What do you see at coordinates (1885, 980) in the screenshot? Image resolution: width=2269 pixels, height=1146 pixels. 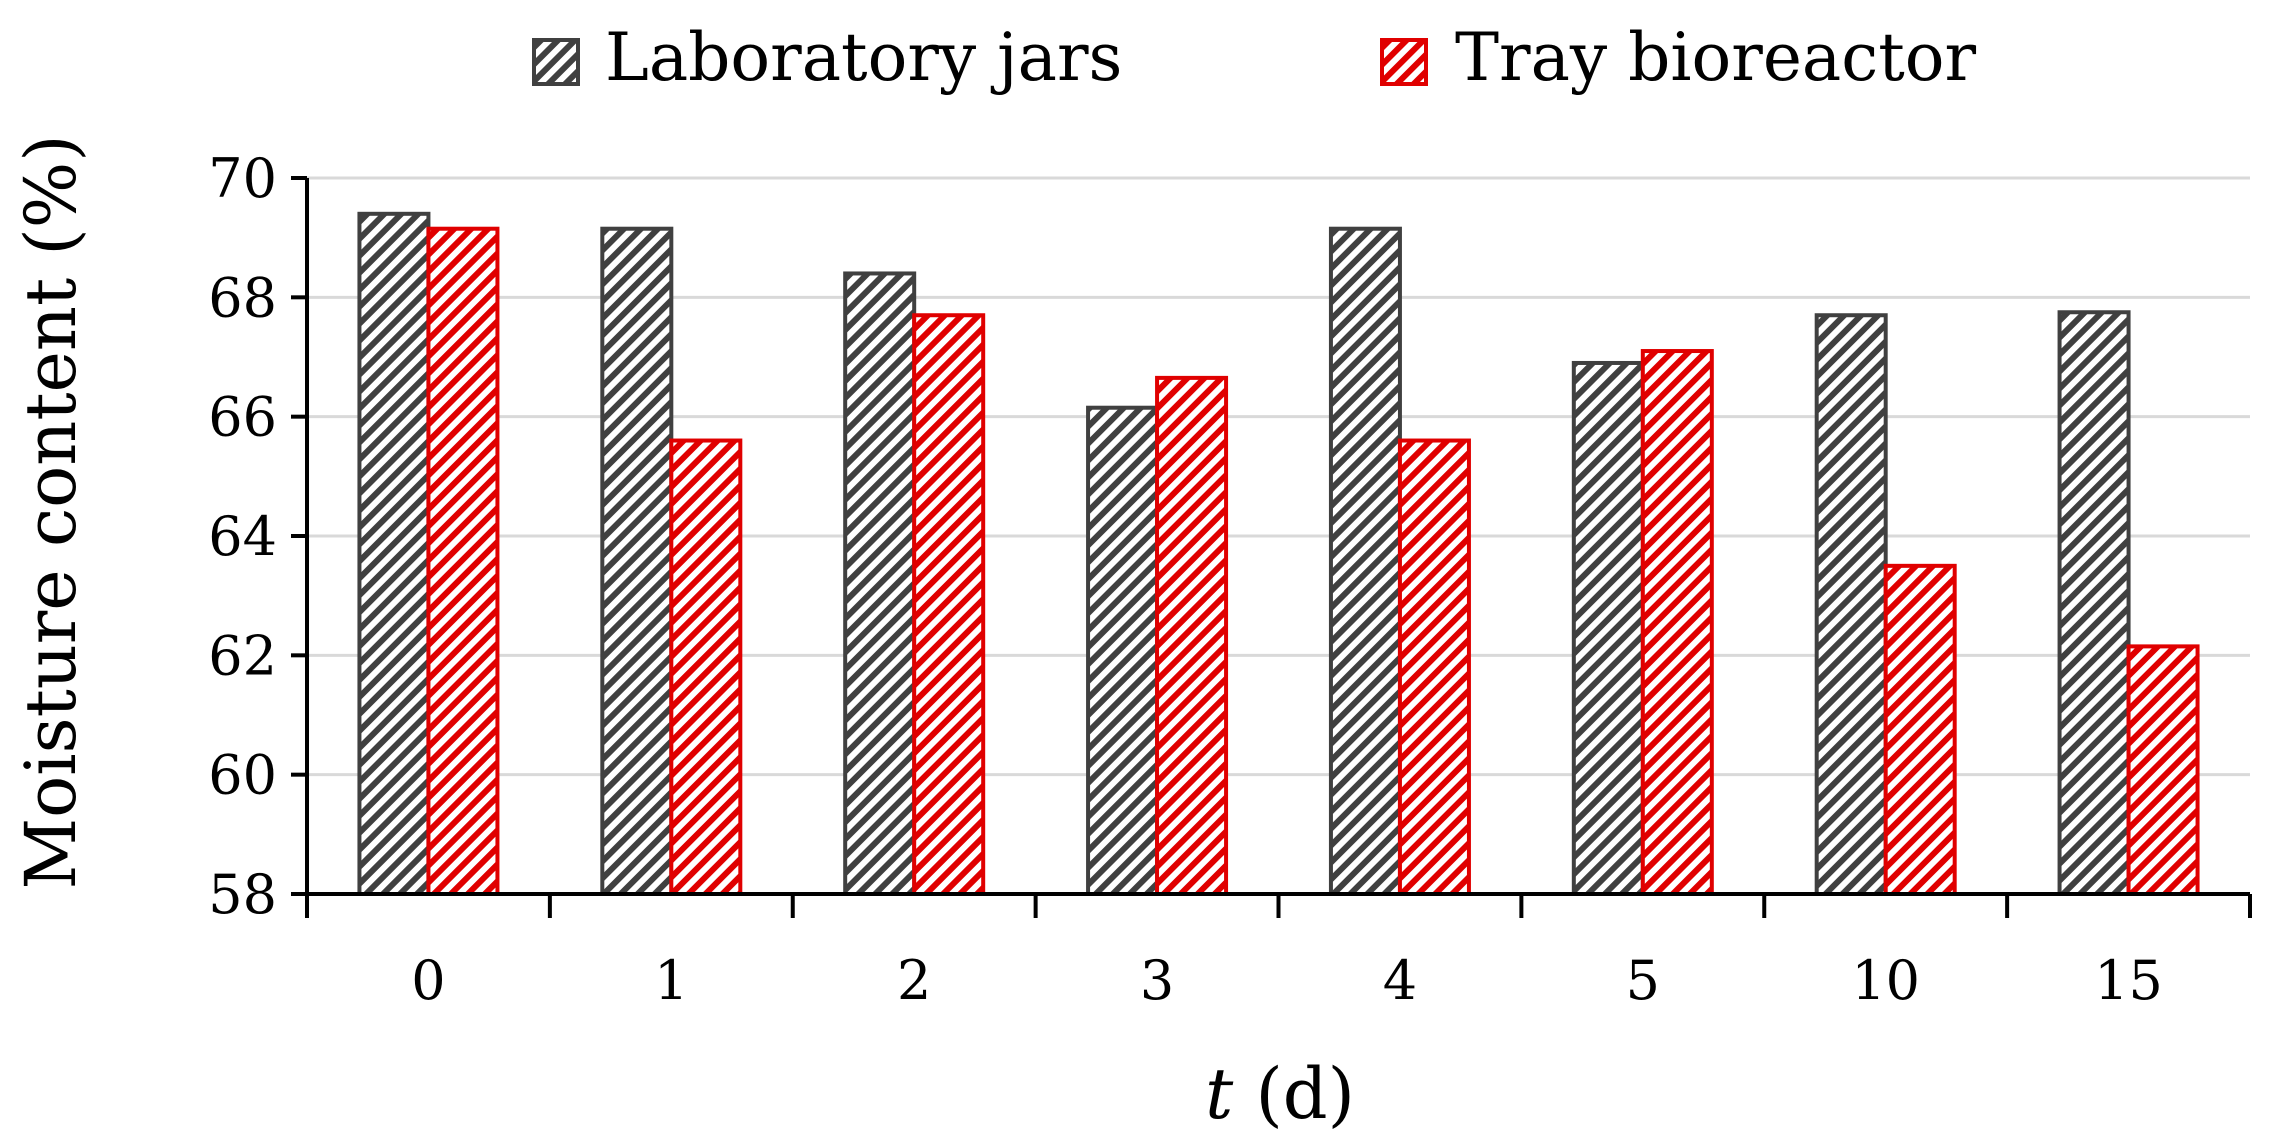 I see `x-tick-label-10: 10` at bounding box center [1885, 980].